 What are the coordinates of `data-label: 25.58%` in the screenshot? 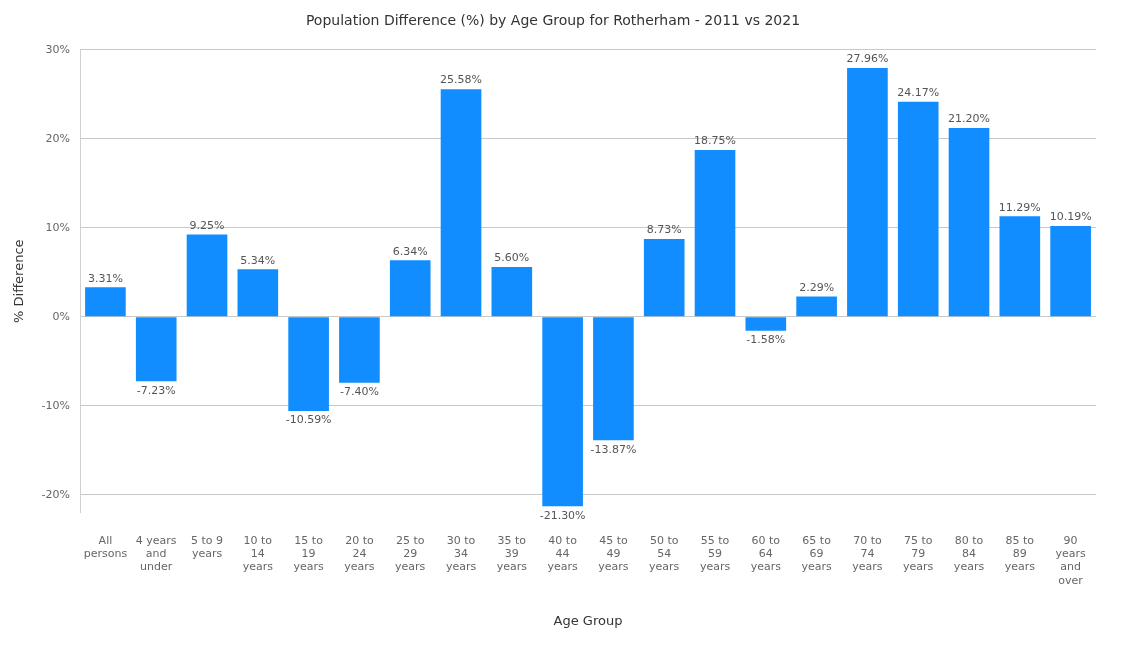 It's located at (461, 80).